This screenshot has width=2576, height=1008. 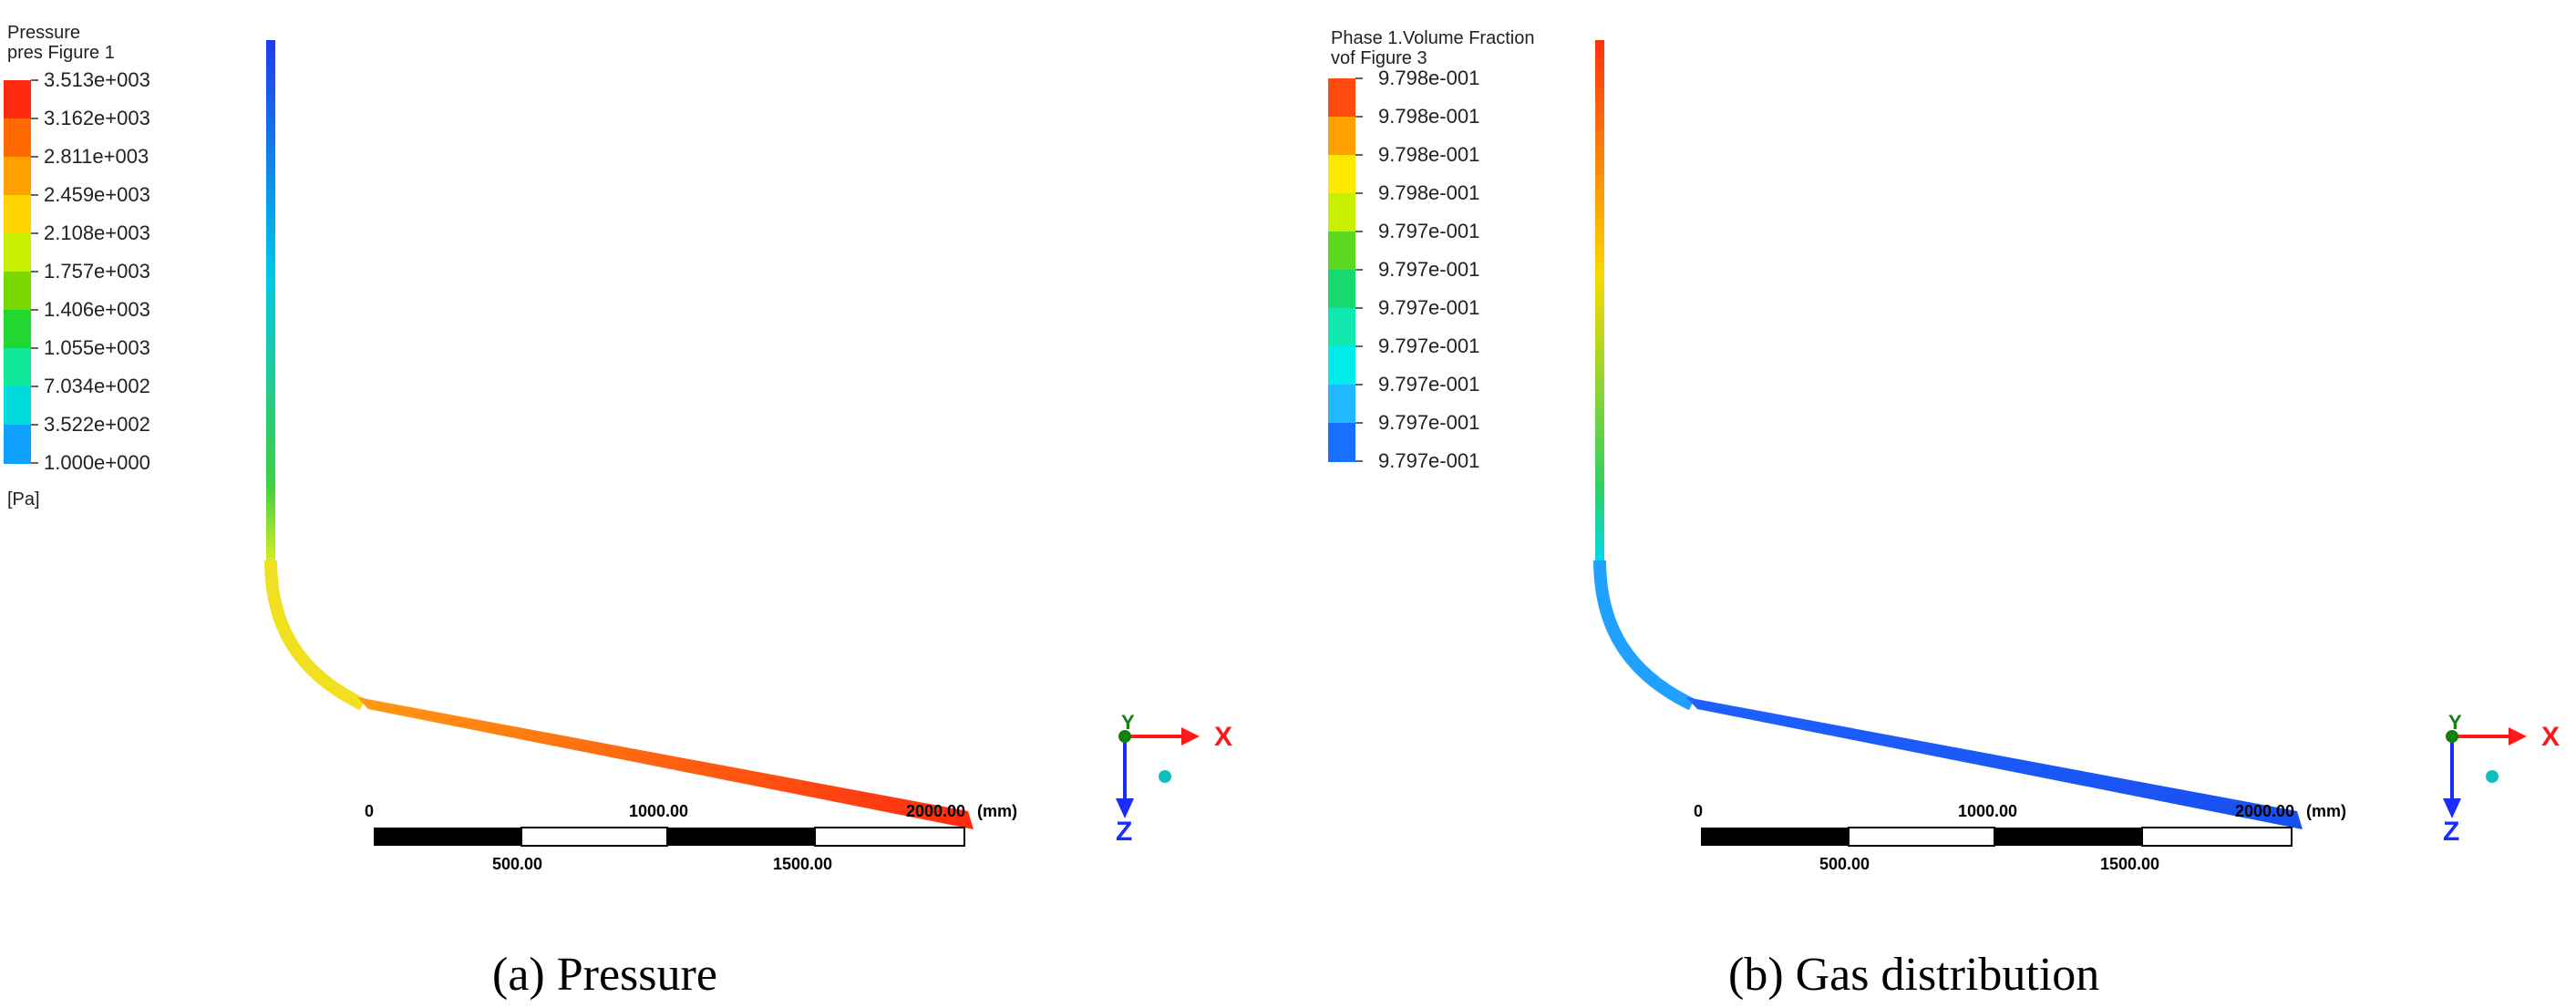 What do you see at coordinates (97, 194) in the screenshot?
I see `legend-tick-label: 2.459e+003` at bounding box center [97, 194].